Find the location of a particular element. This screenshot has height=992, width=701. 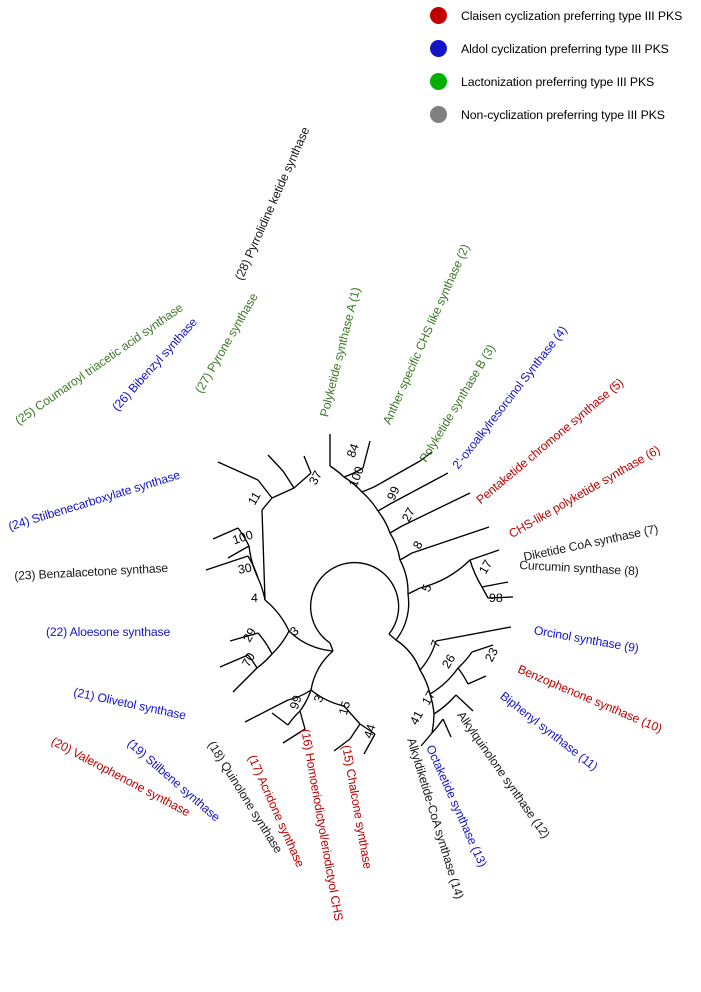

legend-item-noncyclization: Non-cyclization preferring type III PKS is located at coordinates (564, 114).